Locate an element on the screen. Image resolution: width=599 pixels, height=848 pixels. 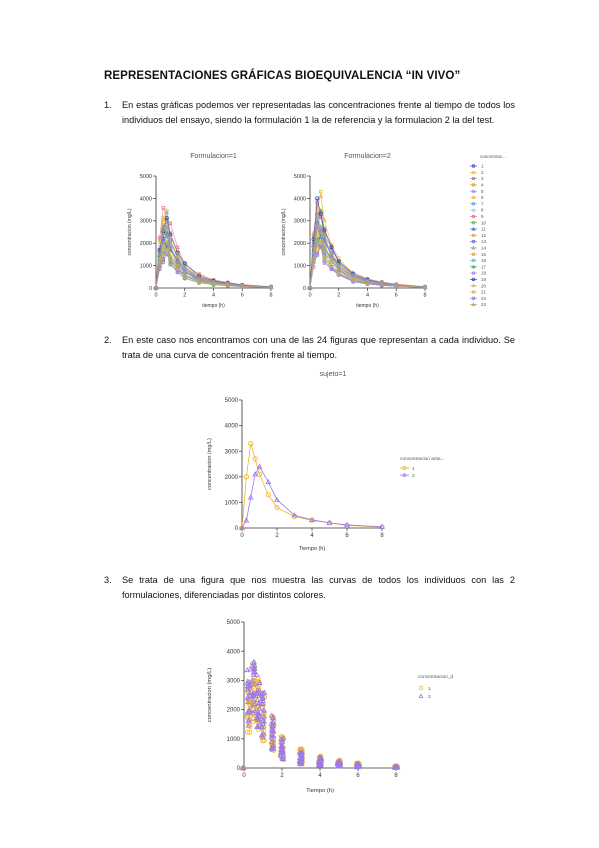
y-tick-label: 4000 is located at coordinates (234, 652).